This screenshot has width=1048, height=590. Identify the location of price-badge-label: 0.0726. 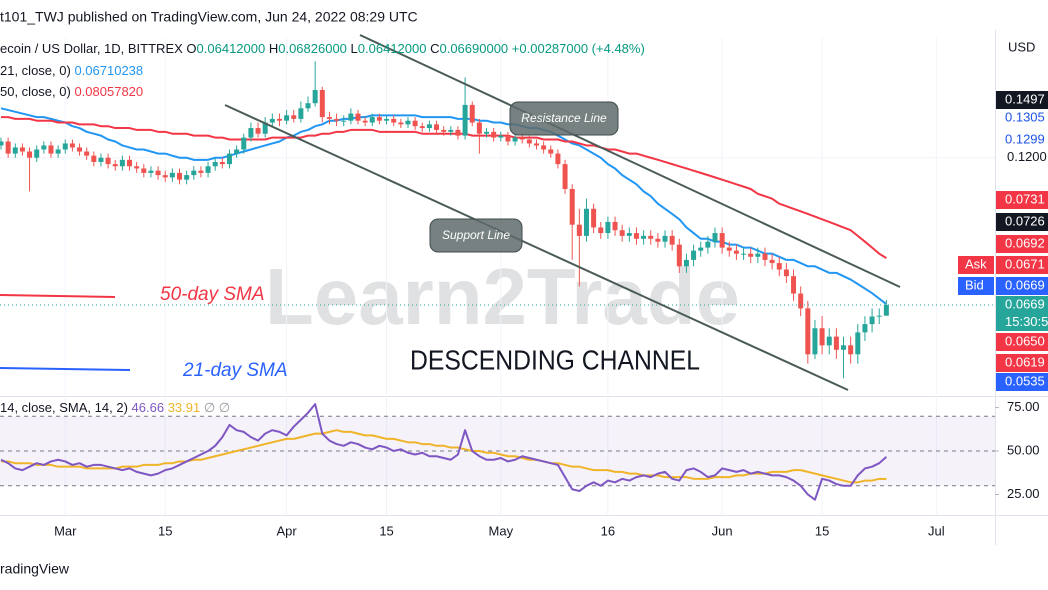
(1025, 220).